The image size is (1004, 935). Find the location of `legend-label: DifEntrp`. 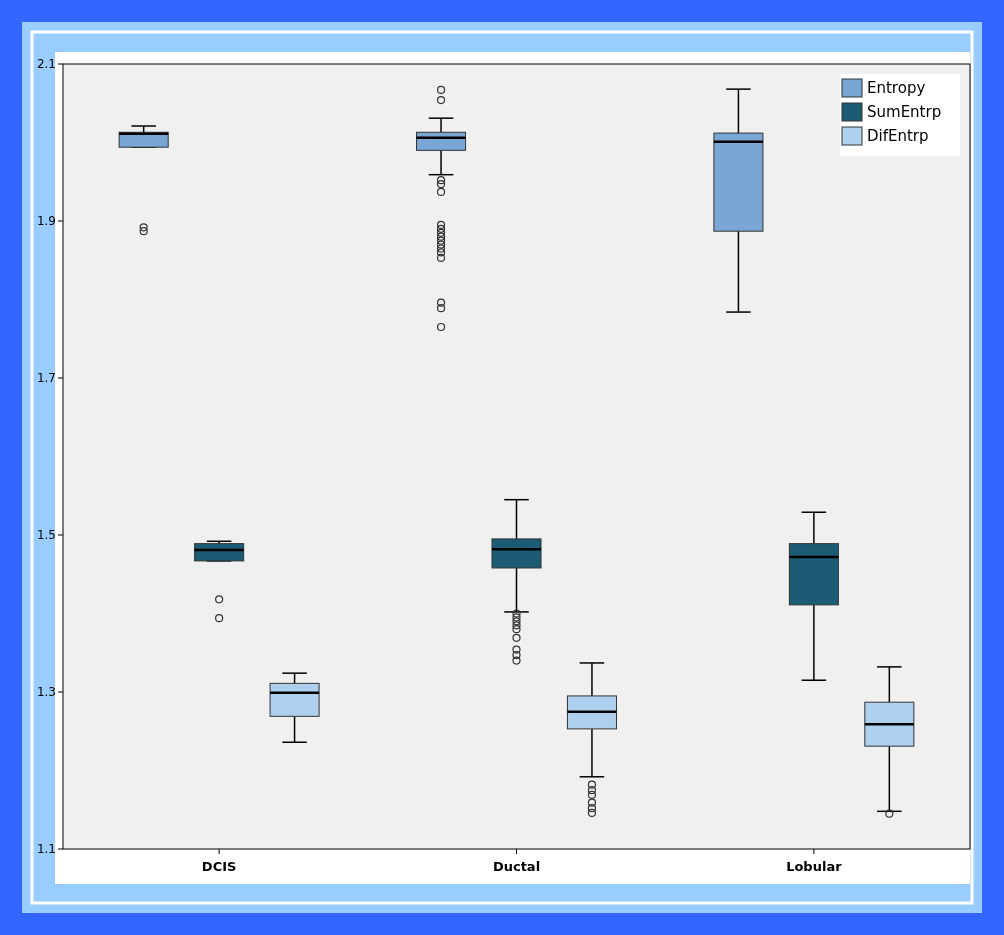

legend-label: DifEntrp is located at coordinates (898, 136).